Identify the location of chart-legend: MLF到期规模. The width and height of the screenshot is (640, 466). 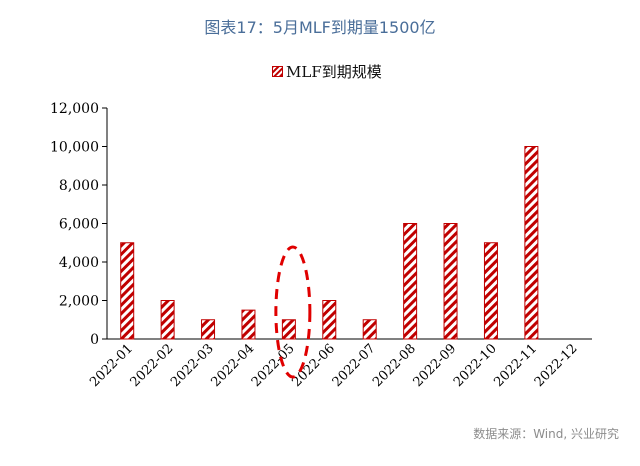
(327, 71).